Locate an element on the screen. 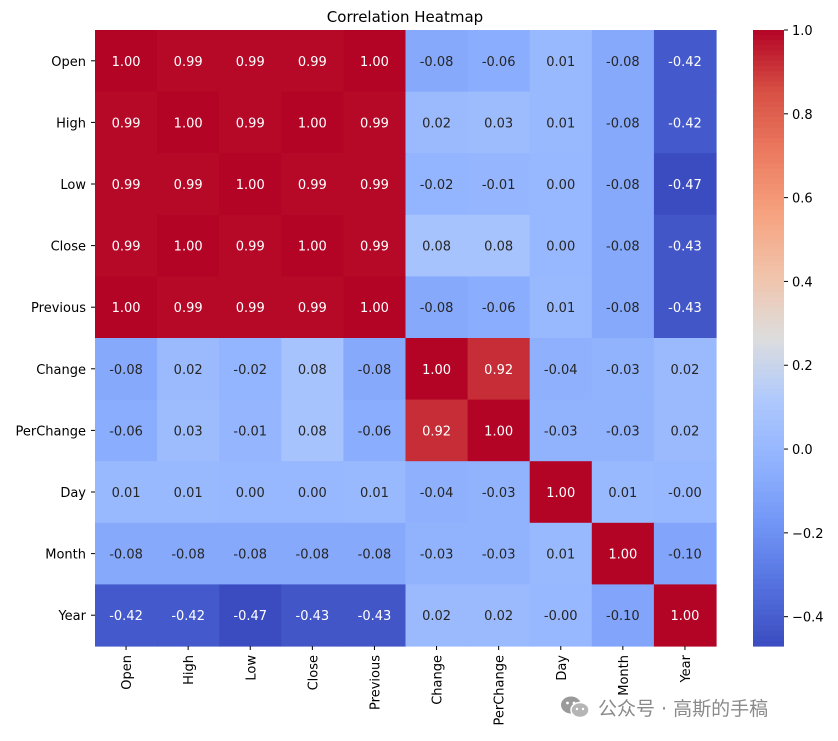 This screenshot has width=838, height=741. cell-value-label: 0.92 is located at coordinates (436, 431).